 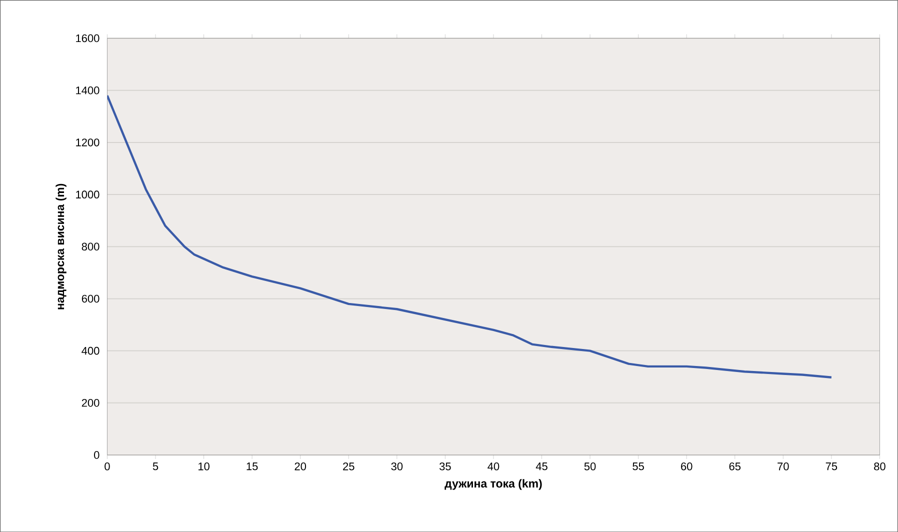 What do you see at coordinates (88, 142) in the screenshot?
I see `y-tick-label: 1200` at bounding box center [88, 142].